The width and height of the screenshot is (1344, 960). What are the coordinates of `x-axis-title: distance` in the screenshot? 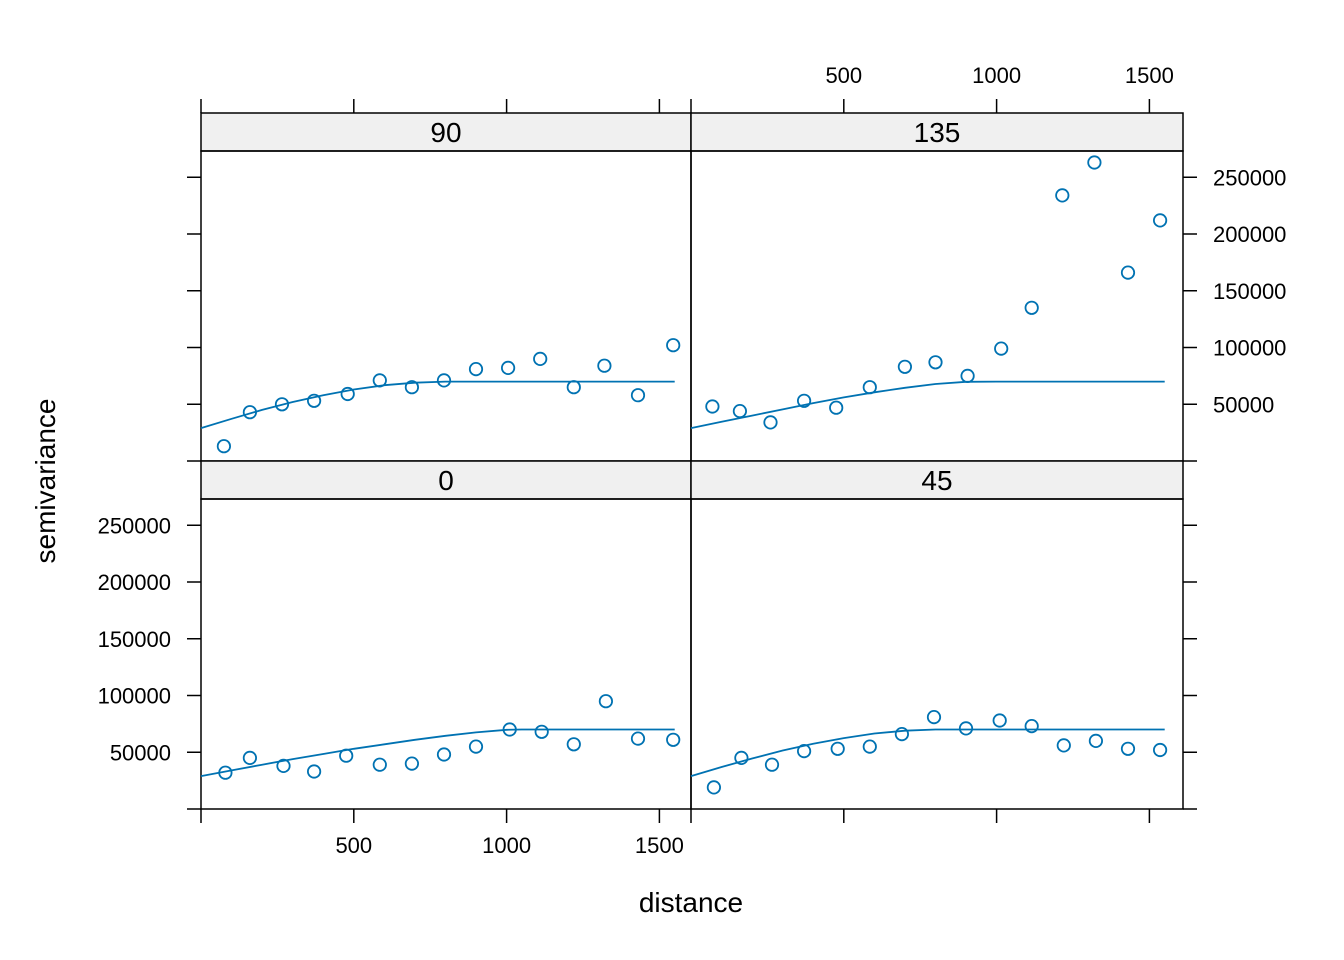 It's located at (691, 902).